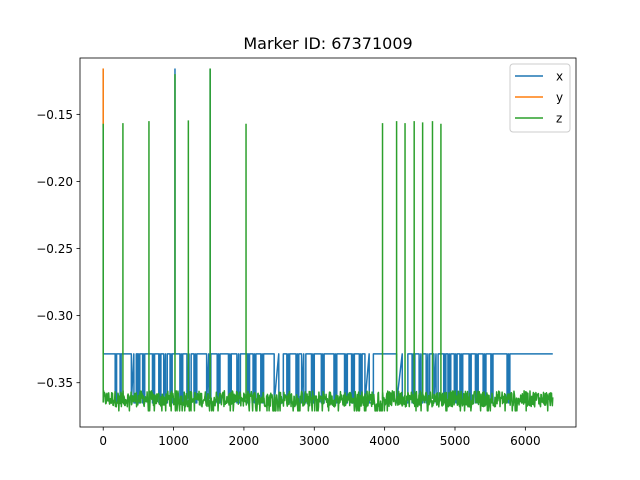 The width and height of the screenshot is (640, 480). Describe the element at coordinates (327, 43) in the screenshot. I see `chart-title: Marker ID: 67371009` at that location.